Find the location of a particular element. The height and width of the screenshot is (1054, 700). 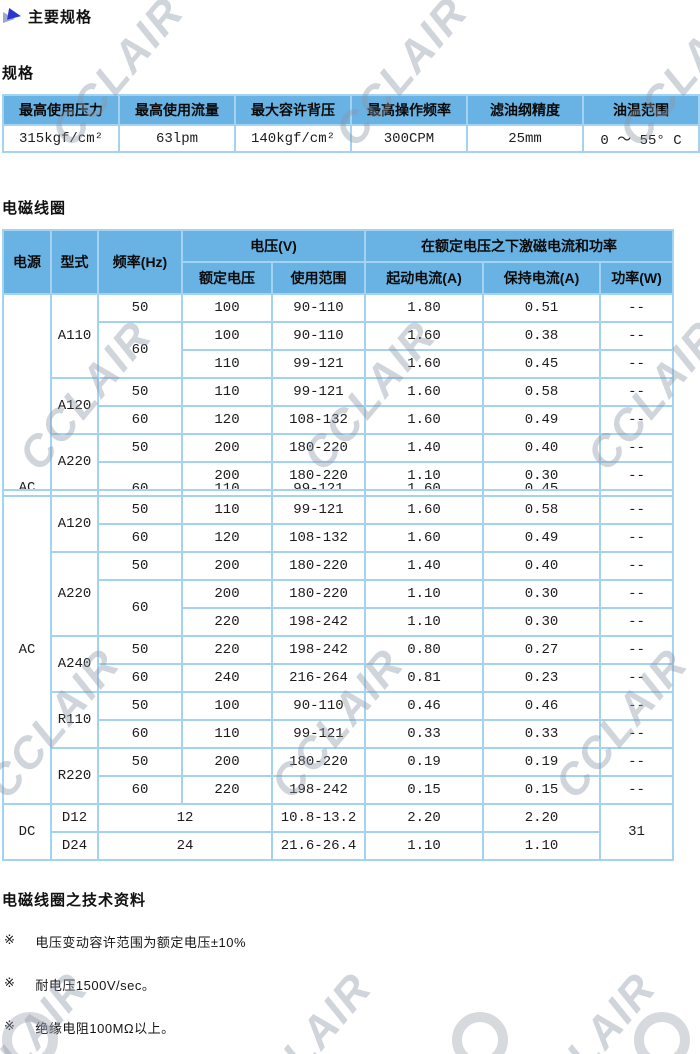

play-arrow-icon is located at coordinates (13, 16).